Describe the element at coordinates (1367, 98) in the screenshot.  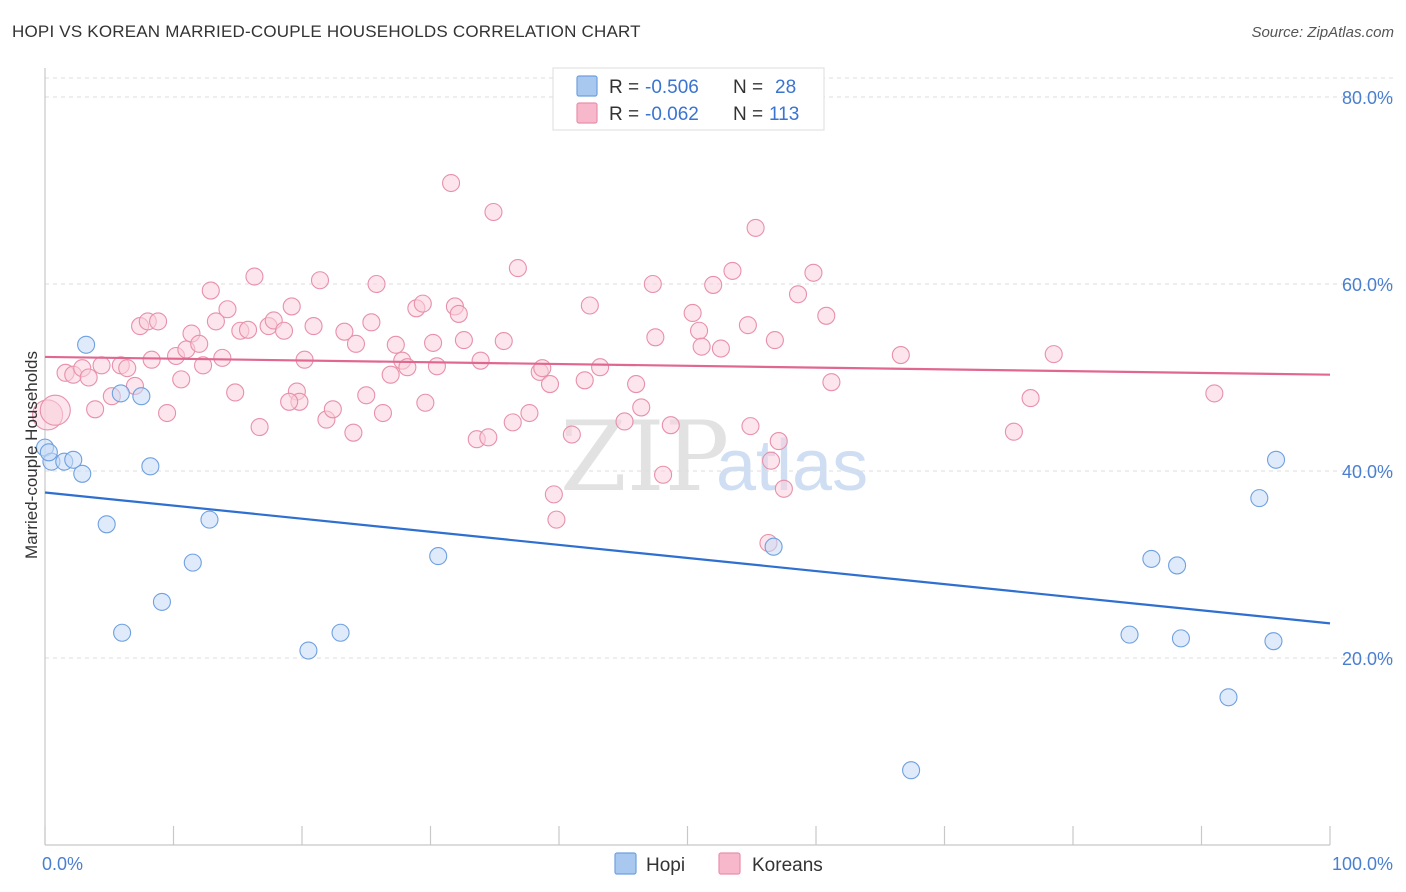
I see `y-tick-label: 80.0%` at that location.